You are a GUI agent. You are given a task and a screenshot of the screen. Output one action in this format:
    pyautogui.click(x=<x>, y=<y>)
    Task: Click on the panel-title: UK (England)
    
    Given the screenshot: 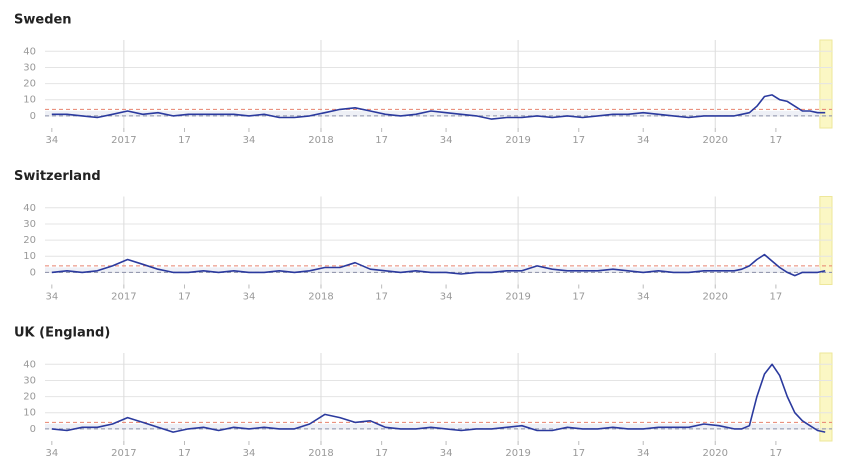 What is the action you would take?
    pyautogui.click(x=62, y=333)
    